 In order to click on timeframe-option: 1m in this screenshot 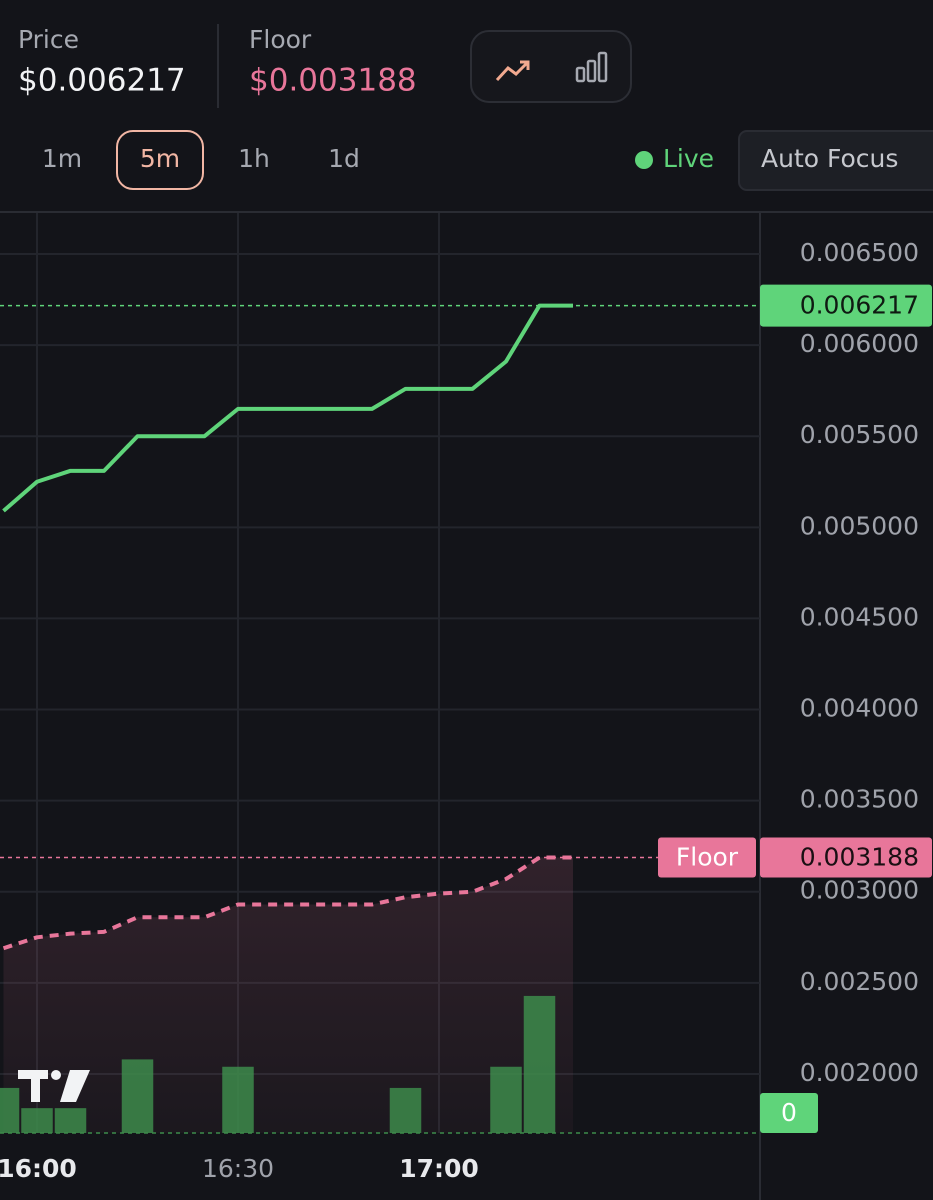, I will do `click(62, 158)`.